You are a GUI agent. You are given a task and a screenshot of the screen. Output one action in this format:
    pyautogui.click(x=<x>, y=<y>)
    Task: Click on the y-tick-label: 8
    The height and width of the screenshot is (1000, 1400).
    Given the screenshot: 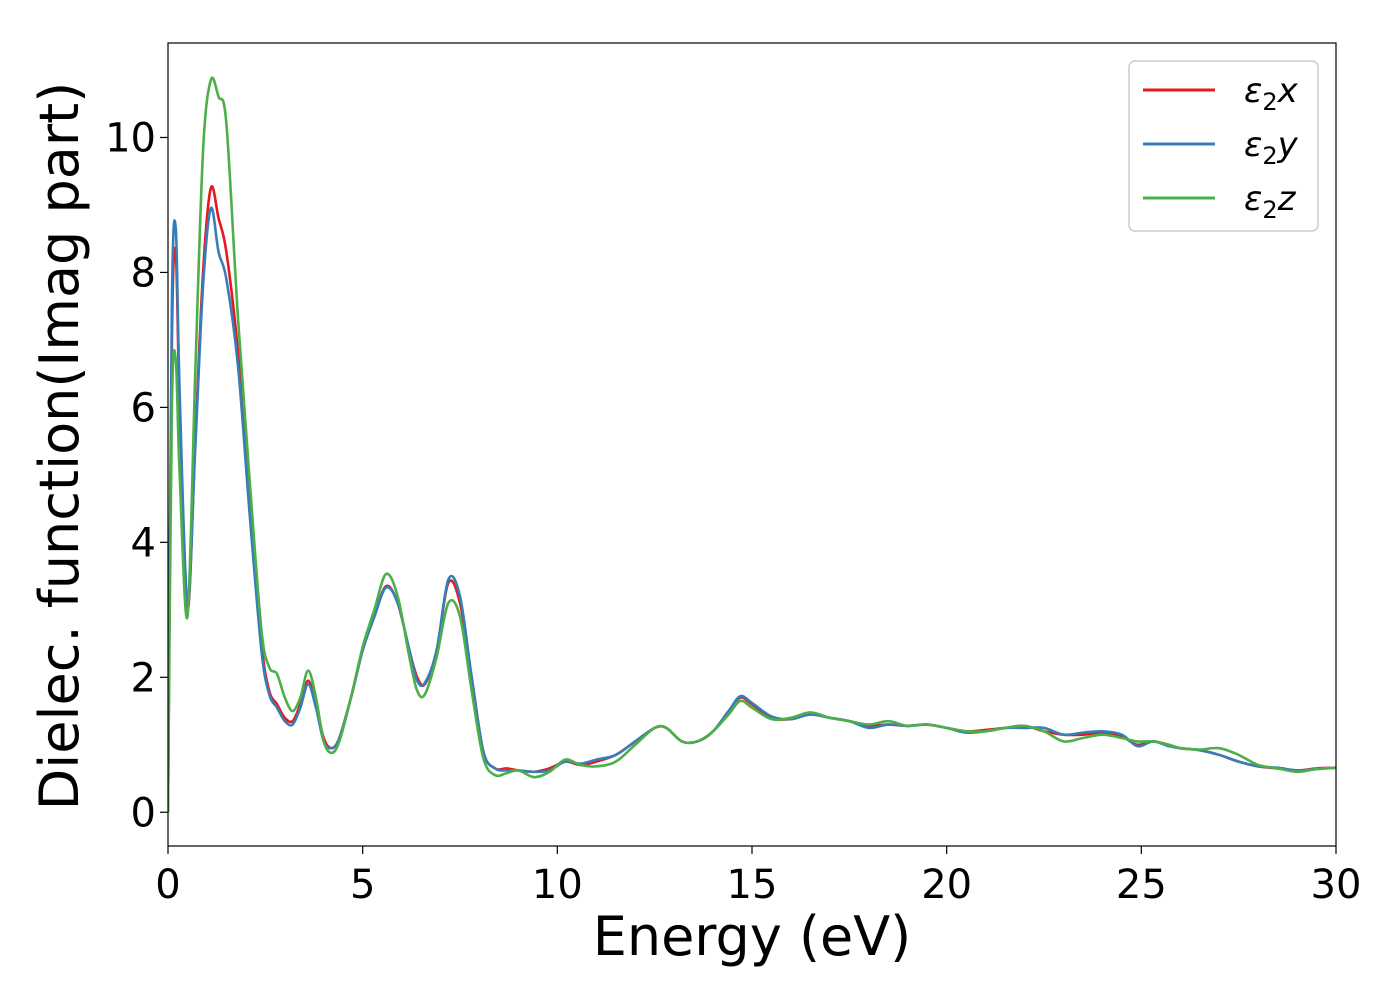 What is the action you would take?
    pyautogui.click(x=143, y=273)
    